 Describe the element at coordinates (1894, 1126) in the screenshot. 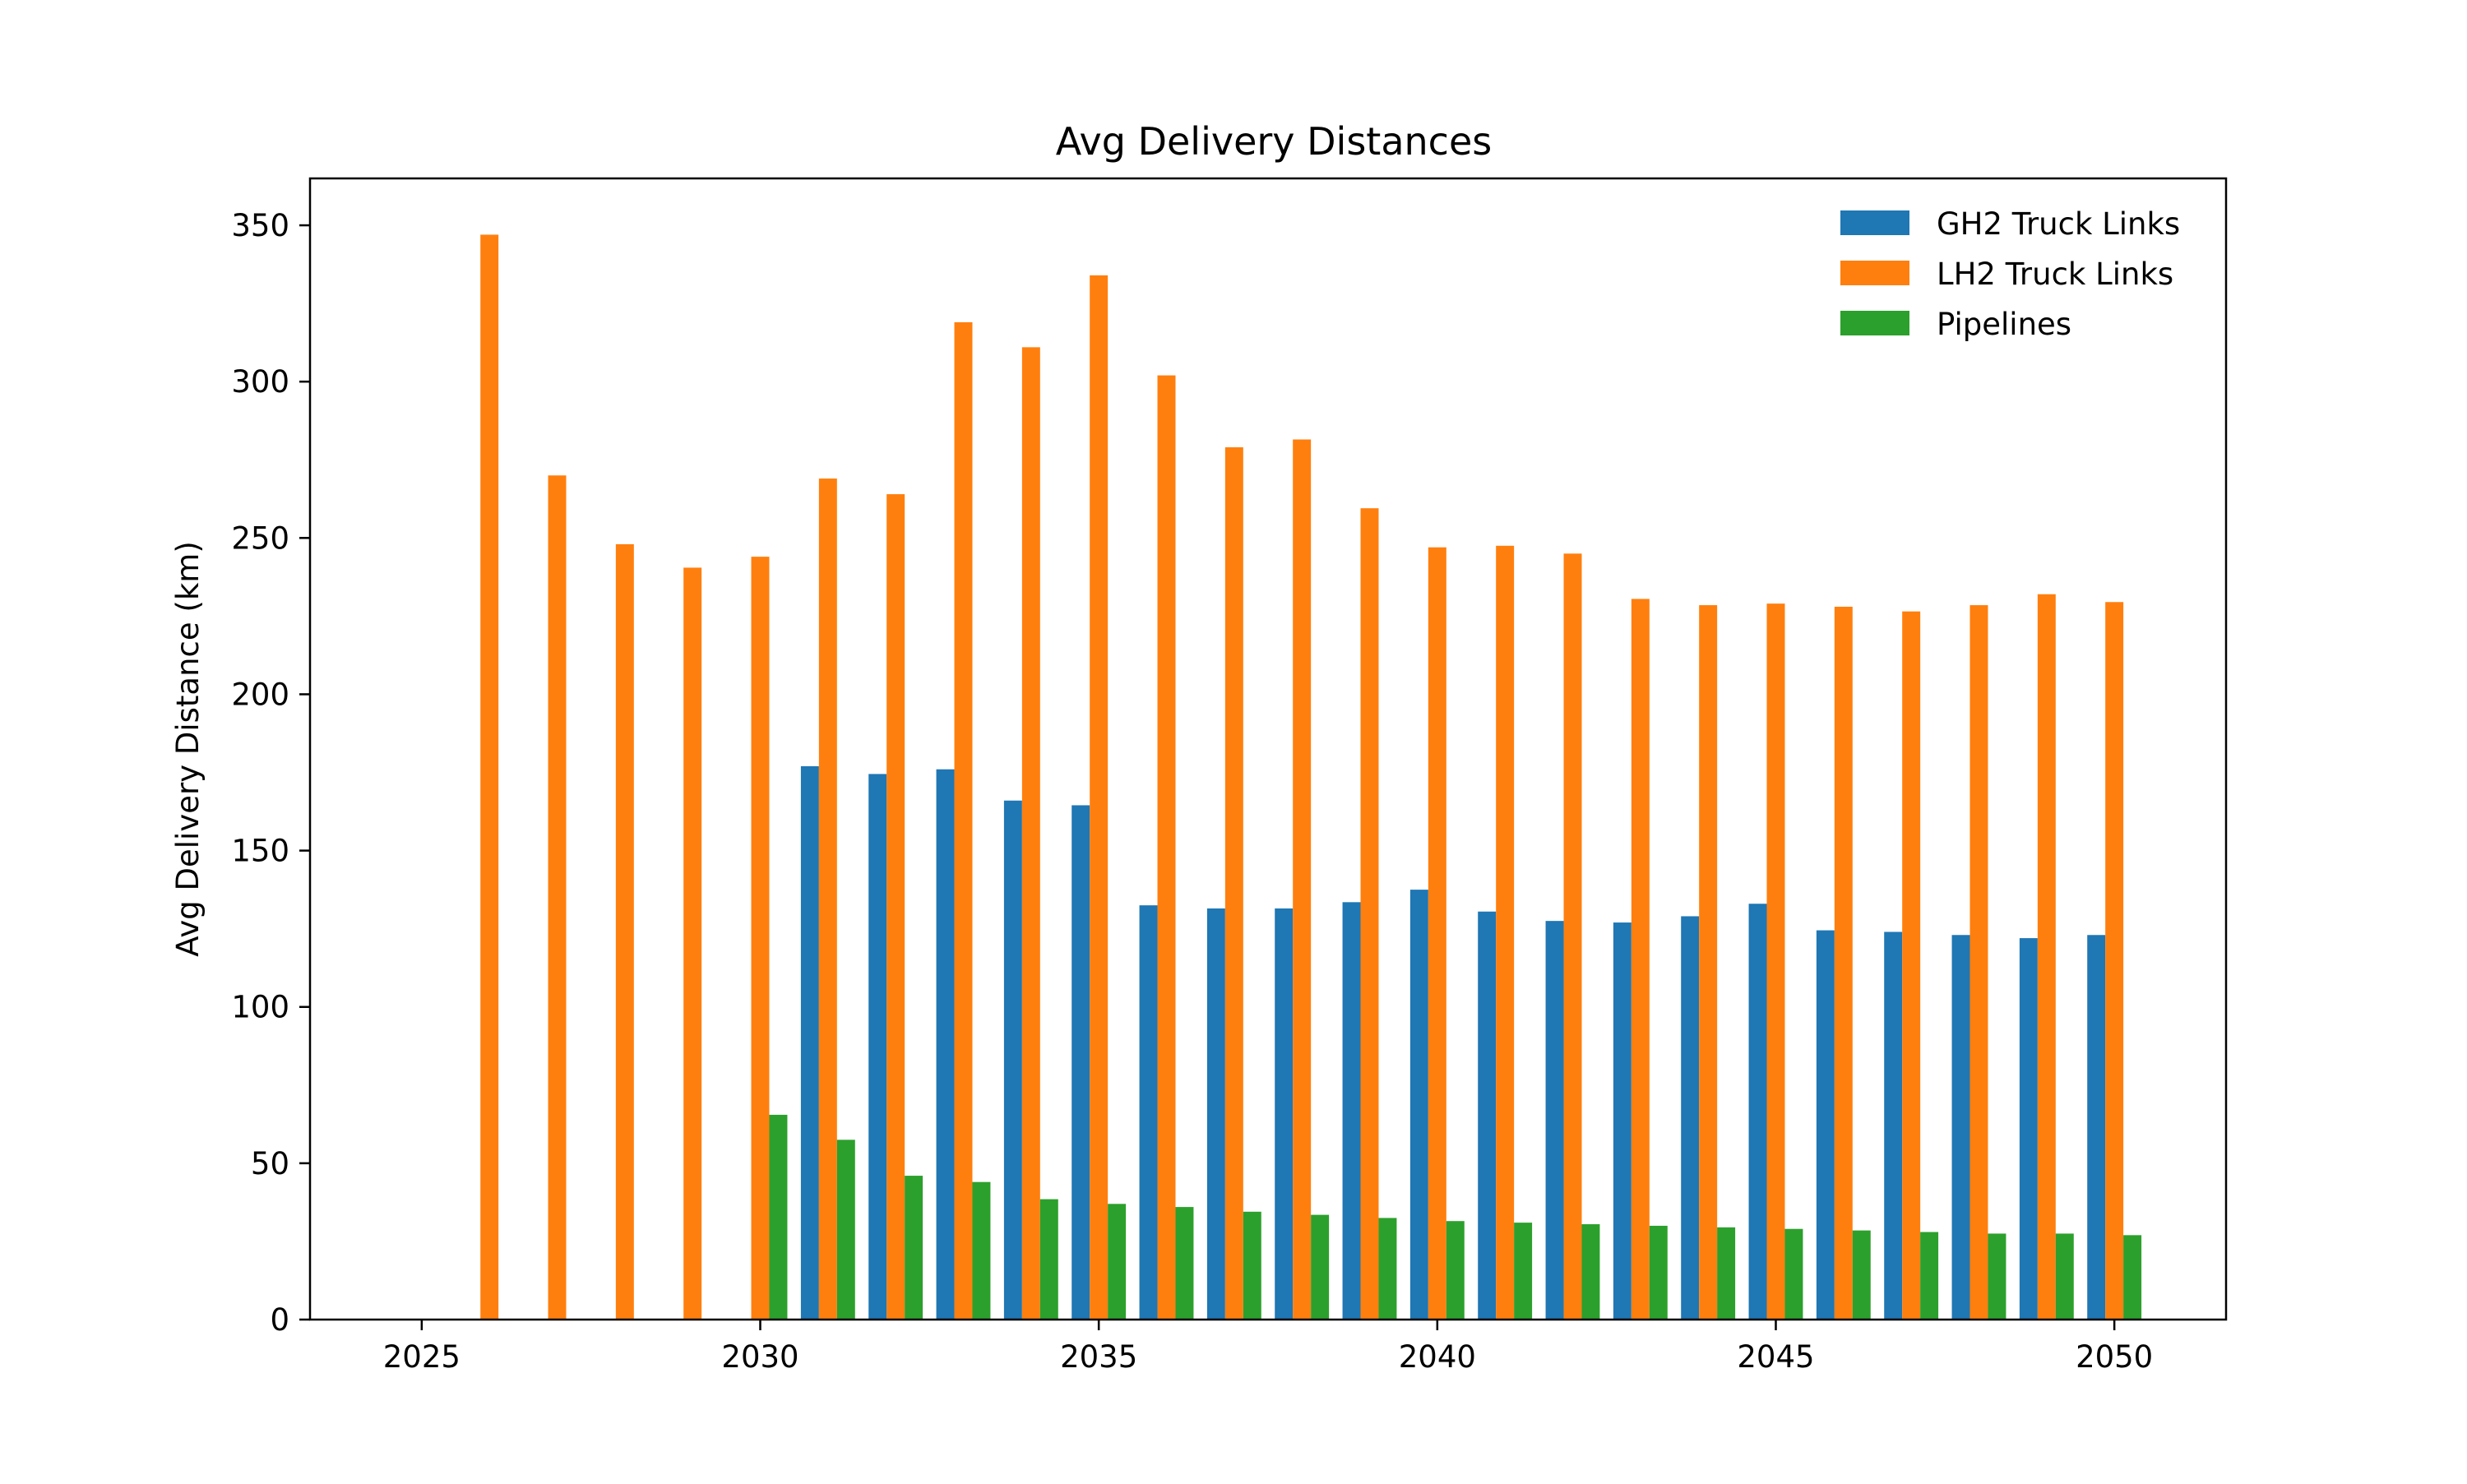

I see `bar-gh2-truck-links-2047` at that location.